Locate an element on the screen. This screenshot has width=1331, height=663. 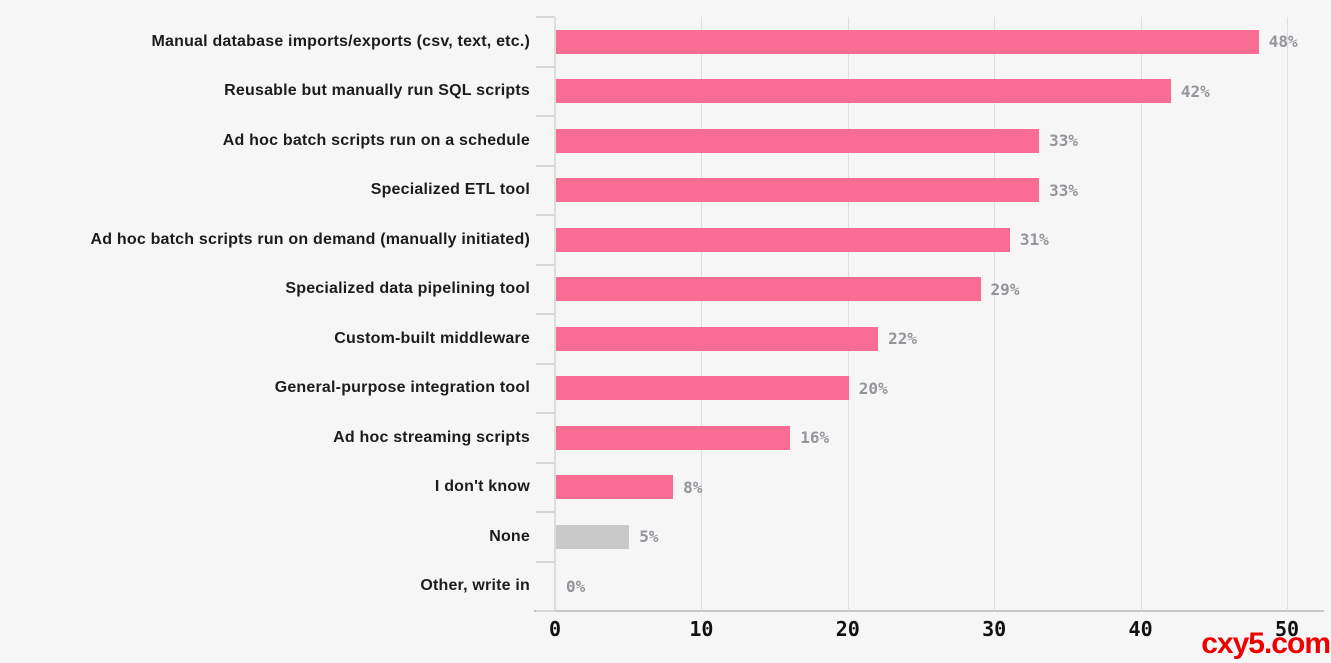
watermark: cxy5.com is located at coordinates (1266, 643).